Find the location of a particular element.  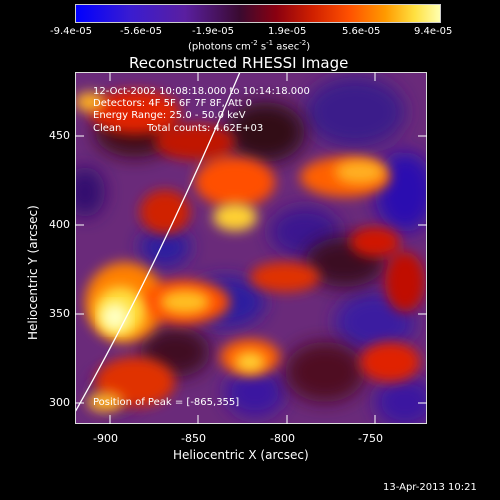

colorbar-tick-label: -9.4e-05 is located at coordinates (71, 31).